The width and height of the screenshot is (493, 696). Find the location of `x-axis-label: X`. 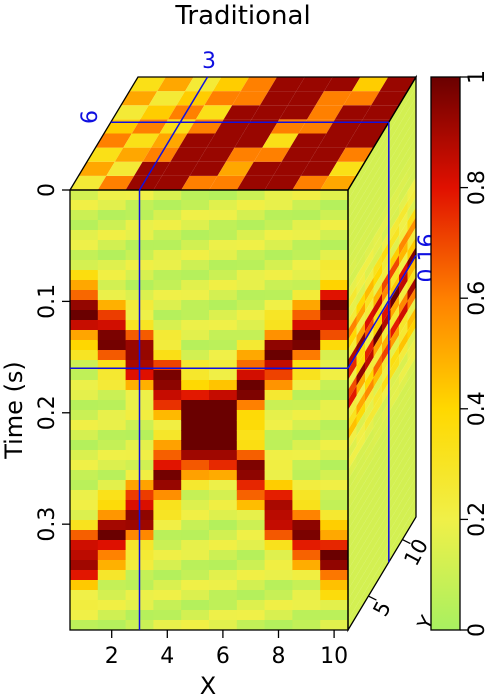

x-axis-label: X is located at coordinates (208, 684).